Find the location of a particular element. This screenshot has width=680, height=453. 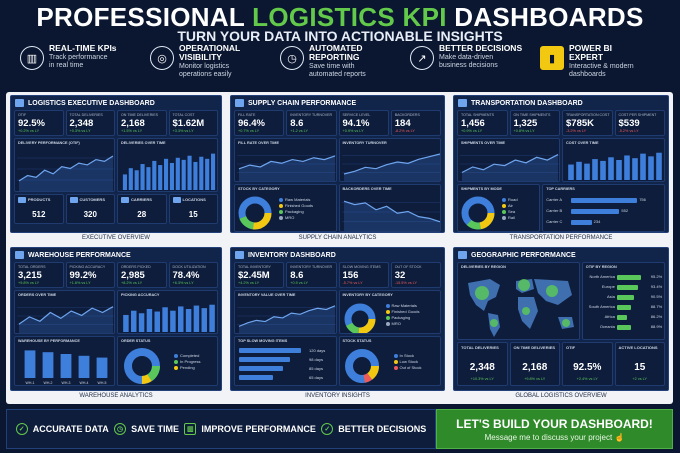

stat-value: 320 is located at coordinates (90, 214).